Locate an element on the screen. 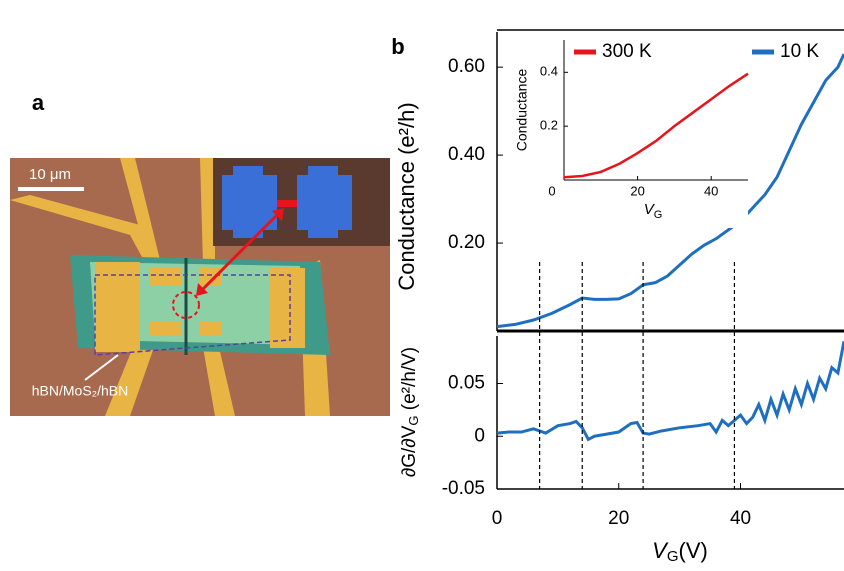 The width and height of the screenshot is (844, 571). scale-label: 10 μm is located at coordinates (50, 174).